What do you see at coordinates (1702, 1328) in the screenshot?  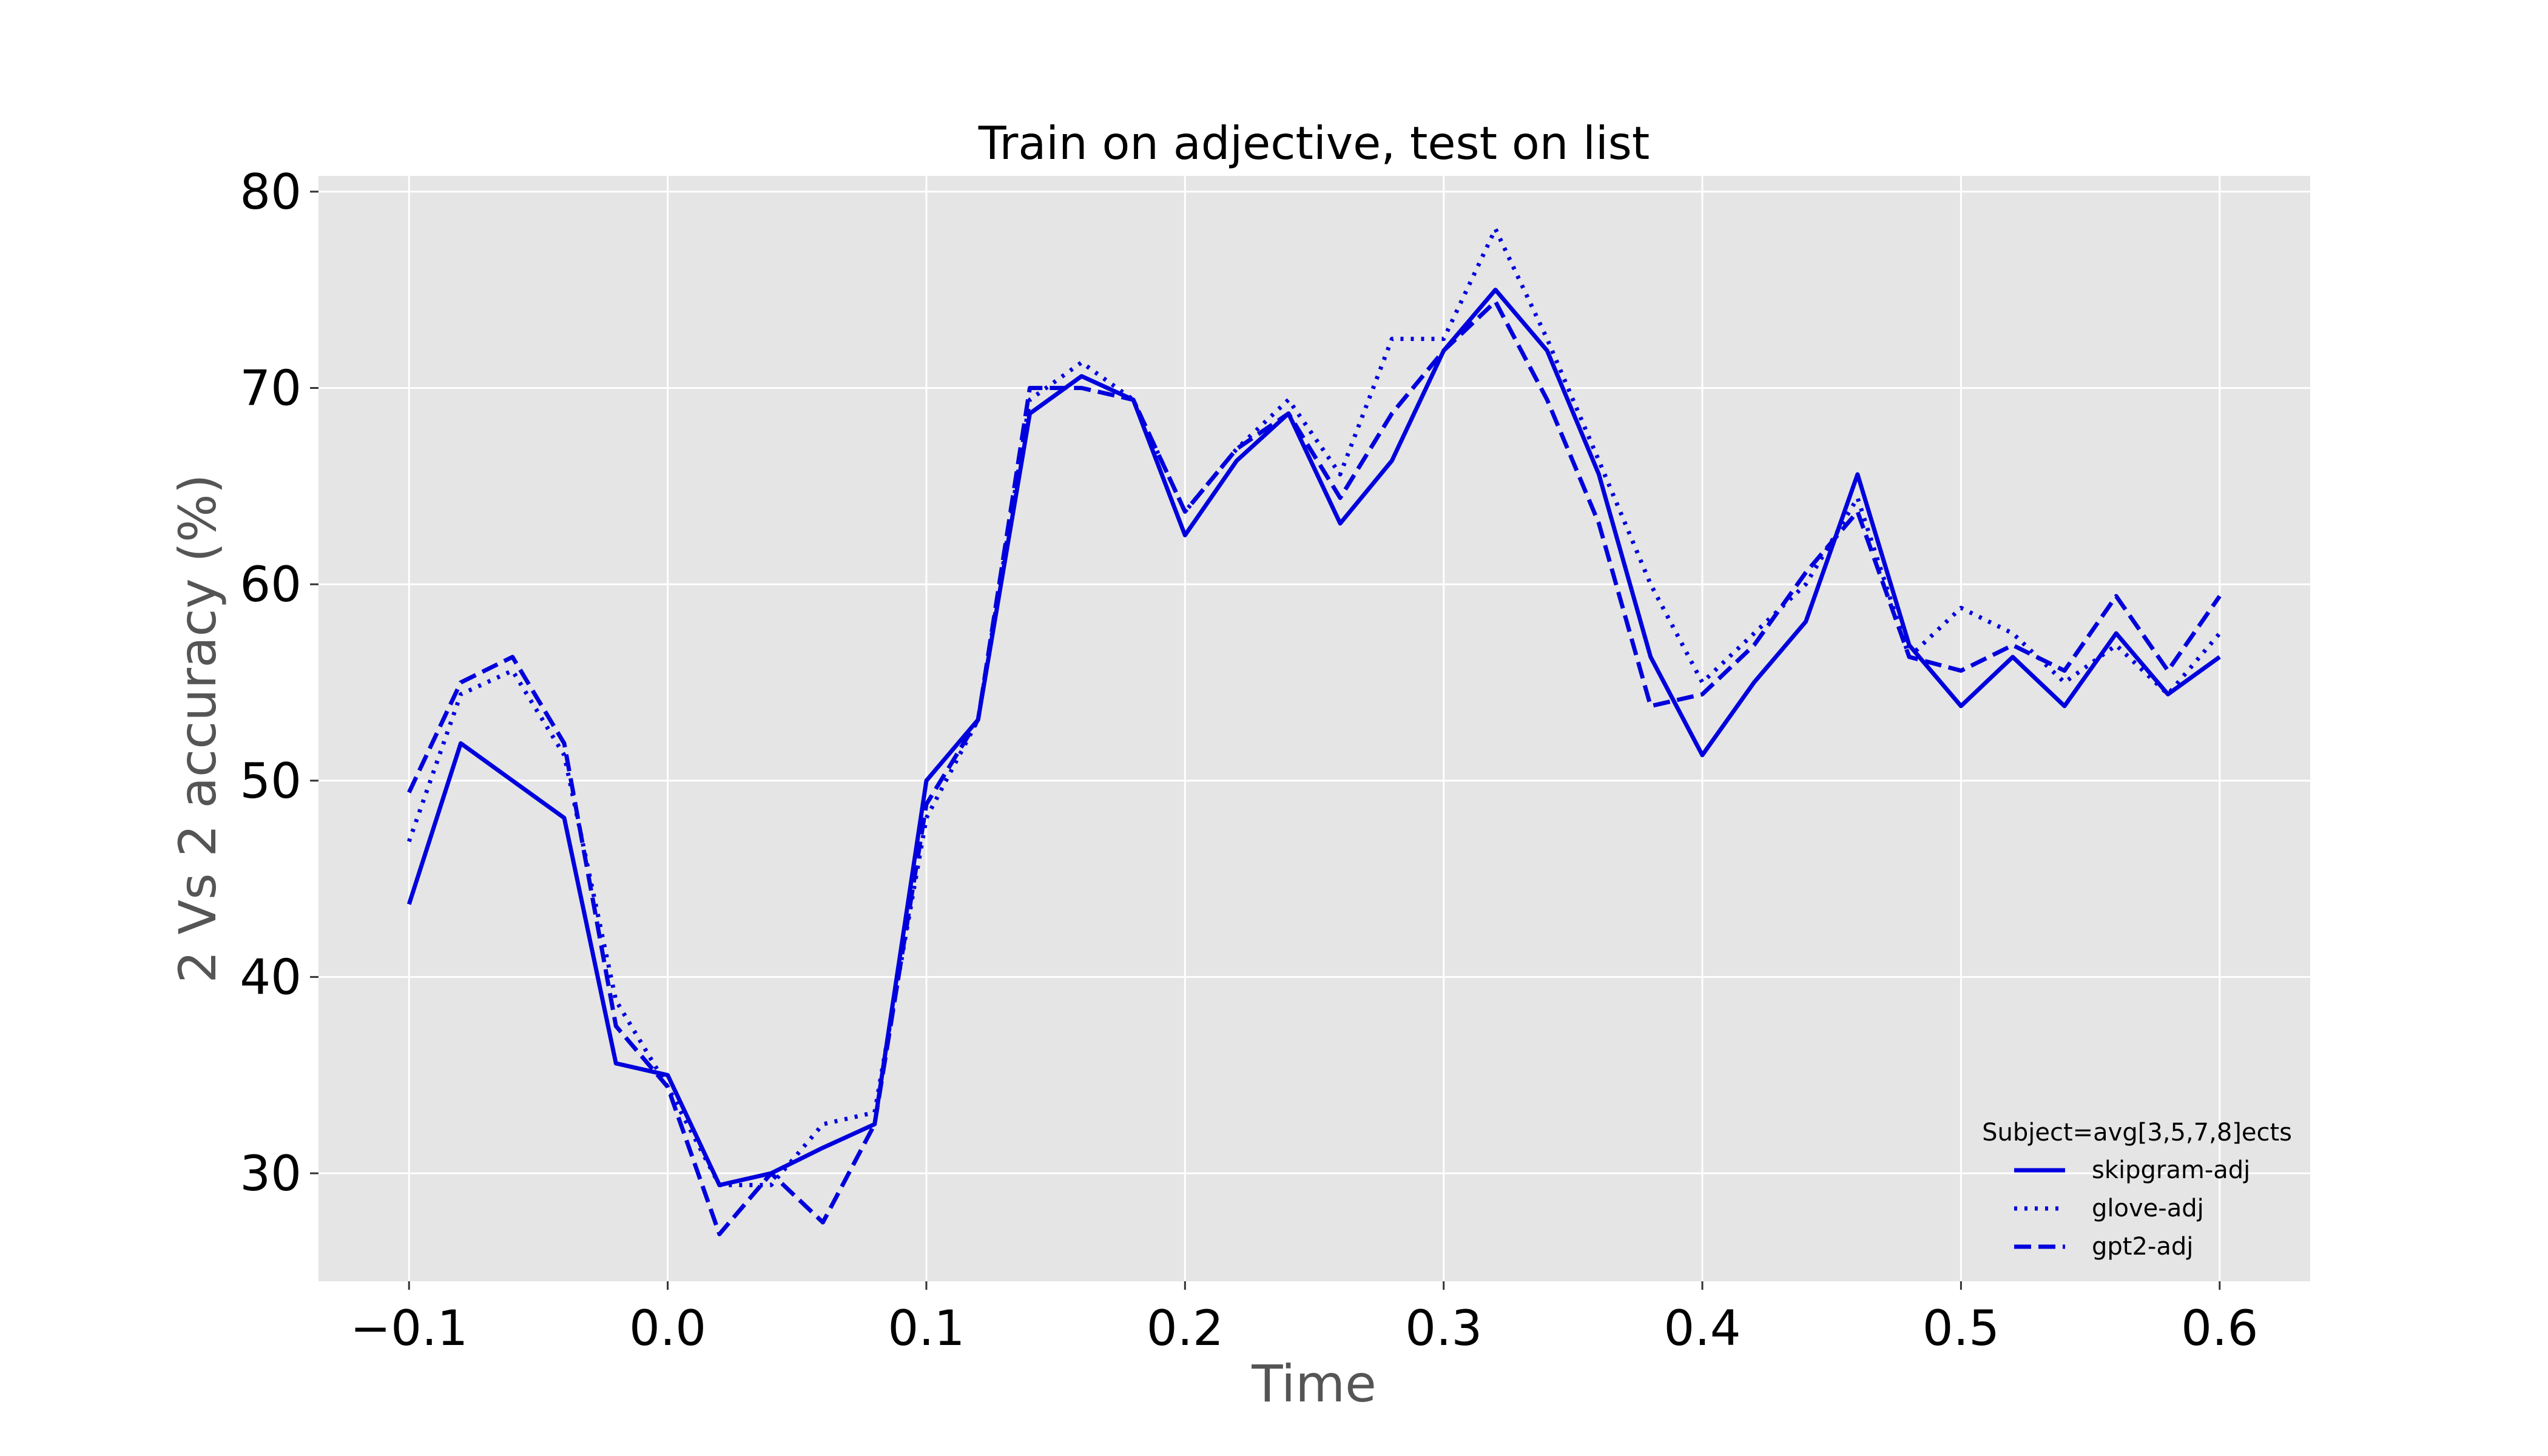 I see `x-tick-label: 0.4` at bounding box center [1702, 1328].